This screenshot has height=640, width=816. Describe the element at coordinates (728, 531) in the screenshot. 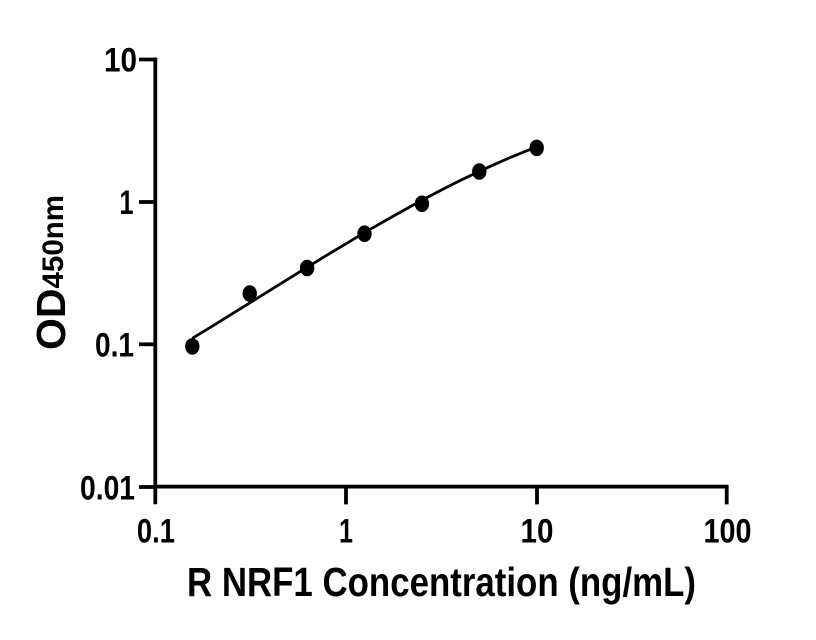

I see `svg-text: 100` at that location.